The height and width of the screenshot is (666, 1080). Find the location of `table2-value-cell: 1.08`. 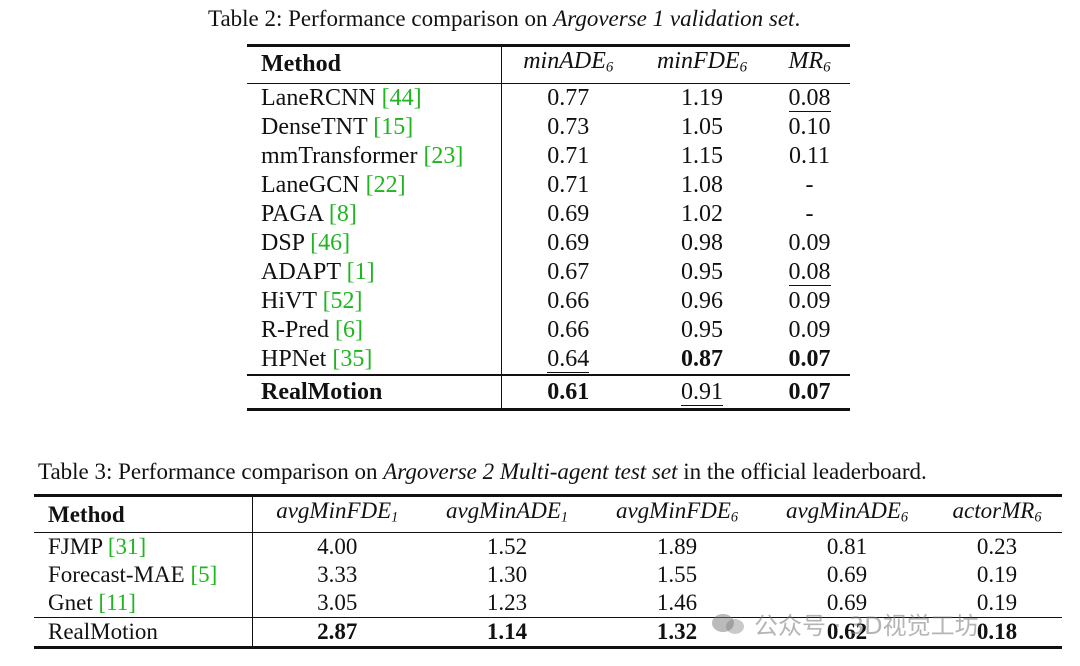

table2-value-cell: 1.08 is located at coordinates (702, 184).